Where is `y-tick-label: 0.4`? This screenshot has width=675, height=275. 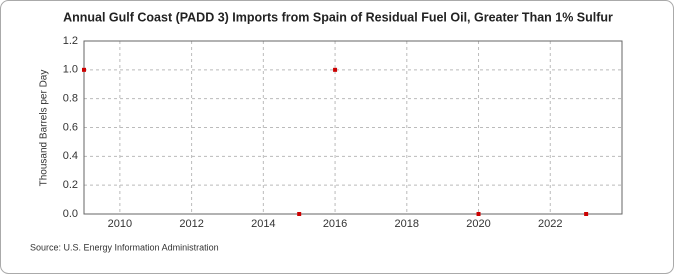
y-tick-label: 0.4 is located at coordinates (70, 156).